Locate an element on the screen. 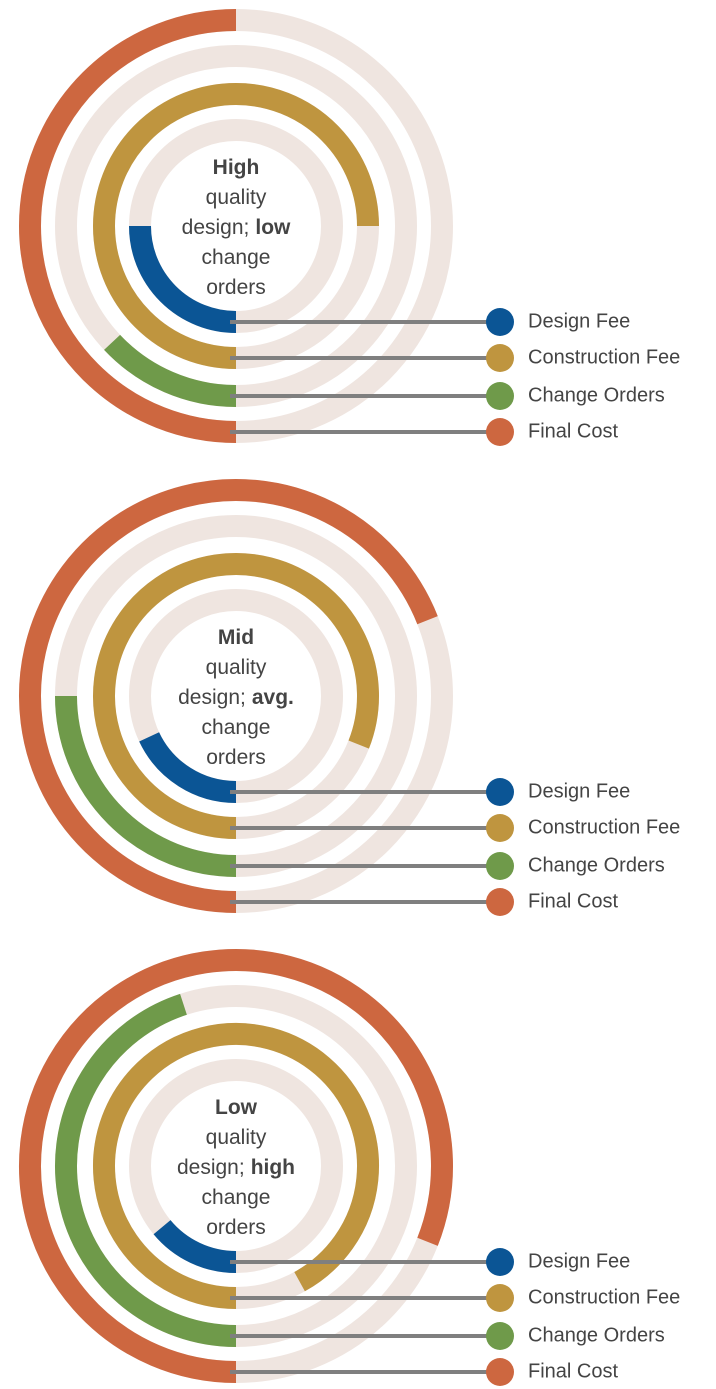 The height and width of the screenshot is (1389, 716). center-label-part: low is located at coordinates (273, 227).